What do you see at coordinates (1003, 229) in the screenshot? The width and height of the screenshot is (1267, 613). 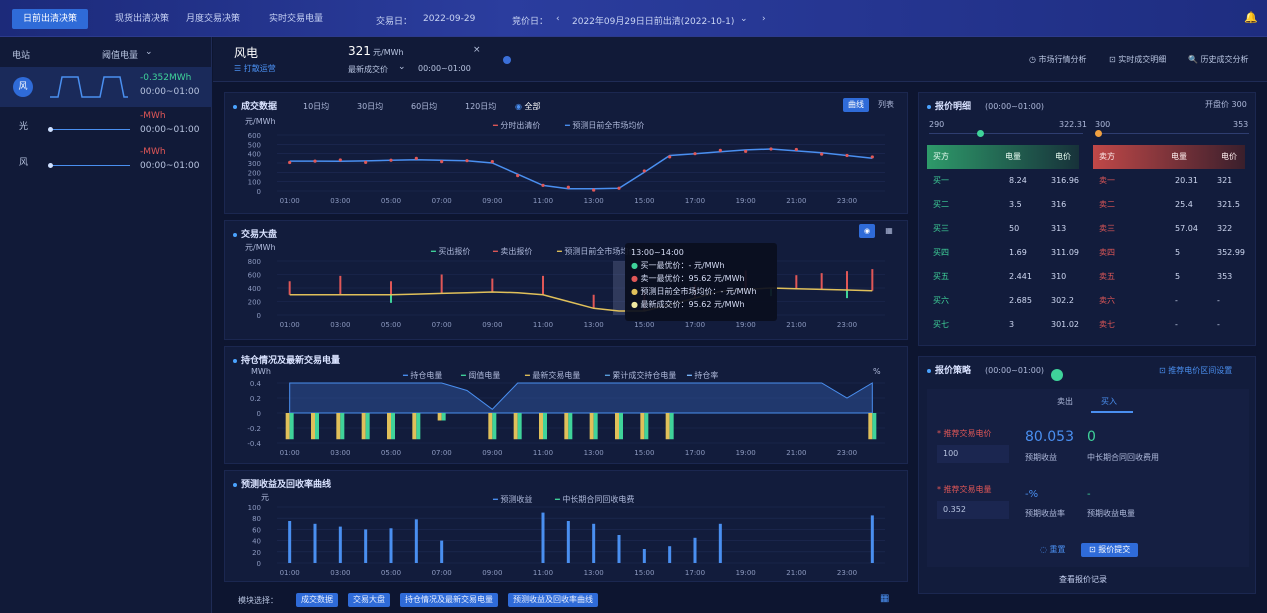 I see `table-row: 买三 50 313` at bounding box center [1003, 229].